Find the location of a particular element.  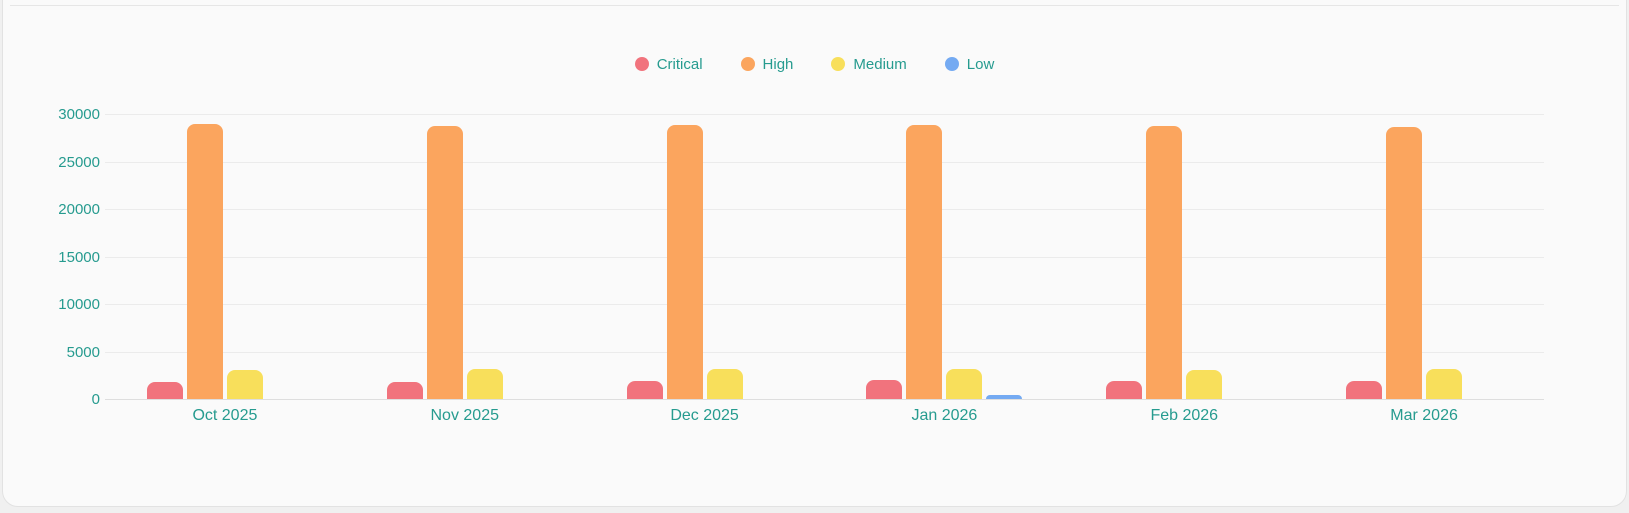

legend-item-low: Low is located at coordinates (969, 64).